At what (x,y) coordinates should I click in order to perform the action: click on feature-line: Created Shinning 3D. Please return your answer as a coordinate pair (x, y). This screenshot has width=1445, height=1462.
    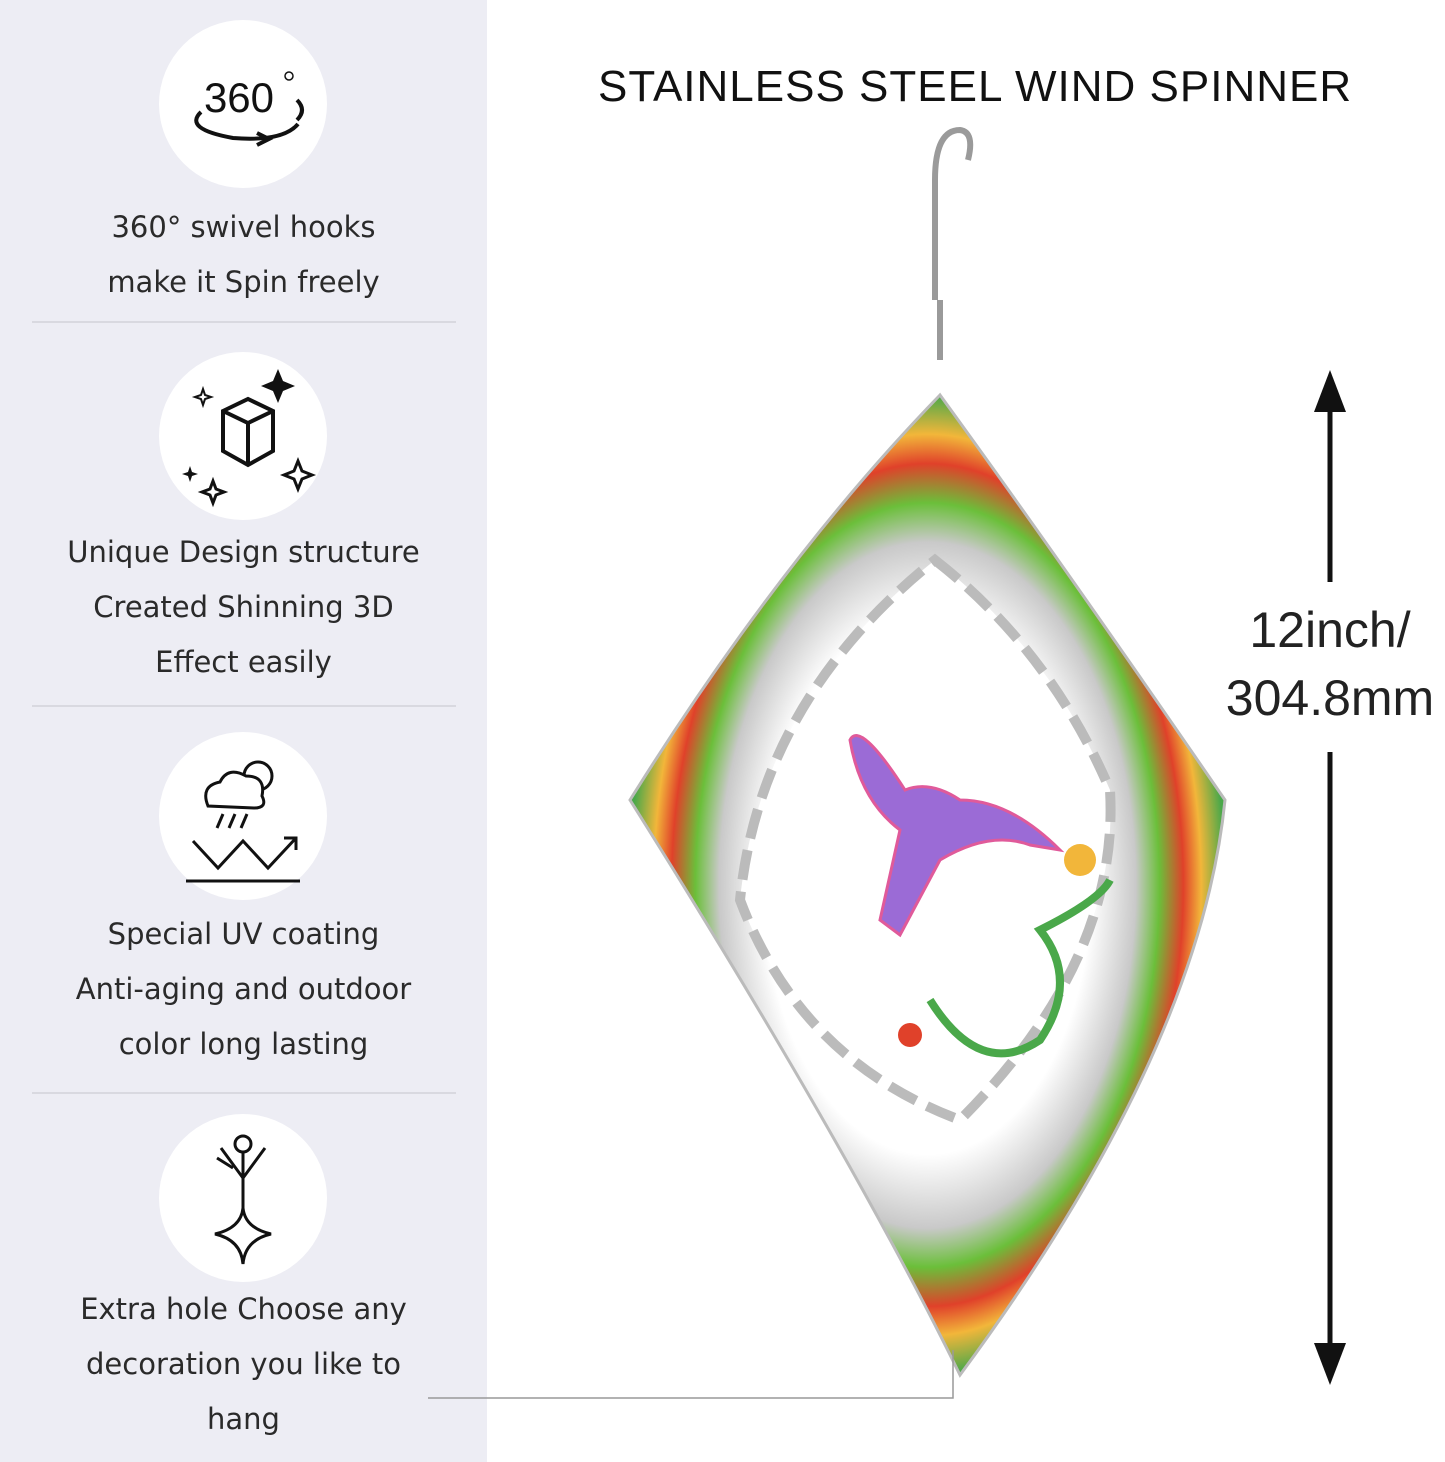
    Looking at the image, I should click on (243, 607).